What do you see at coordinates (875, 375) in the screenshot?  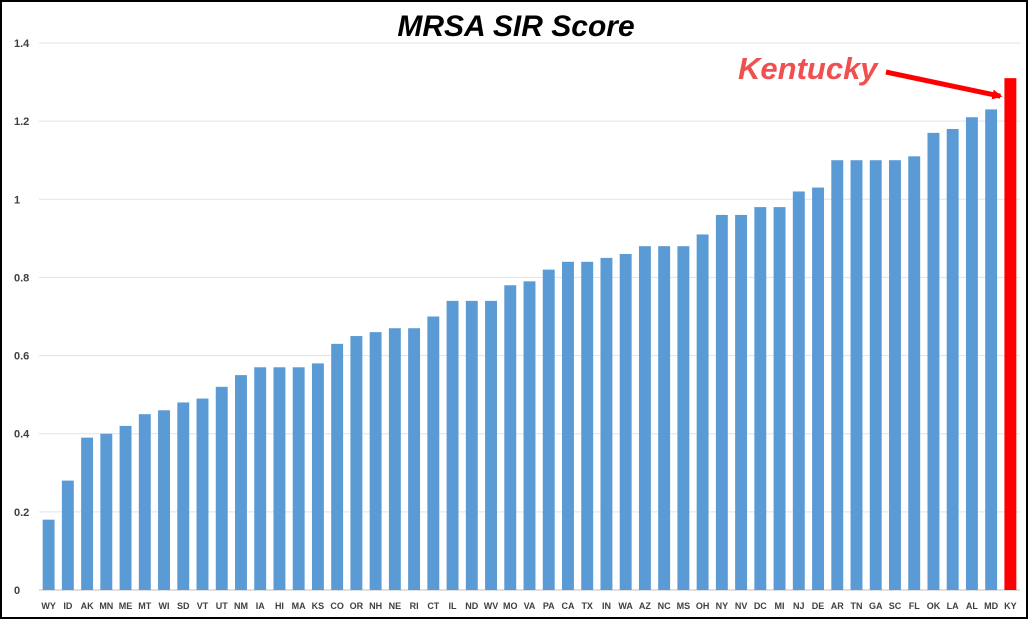 I see `bar-ga` at bounding box center [875, 375].